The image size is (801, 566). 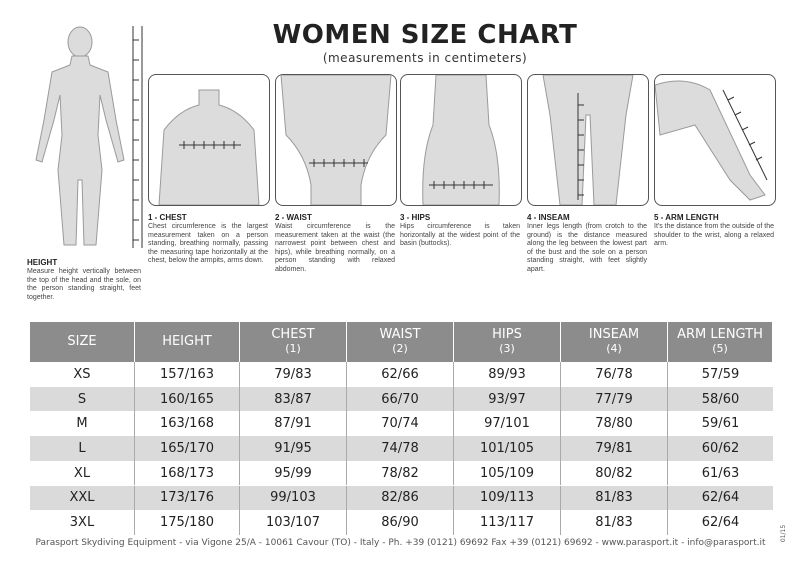 What do you see at coordinates (42, 262) in the screenshot?
I see `height-title: HEIGHT` at bounding box center [42, 262].